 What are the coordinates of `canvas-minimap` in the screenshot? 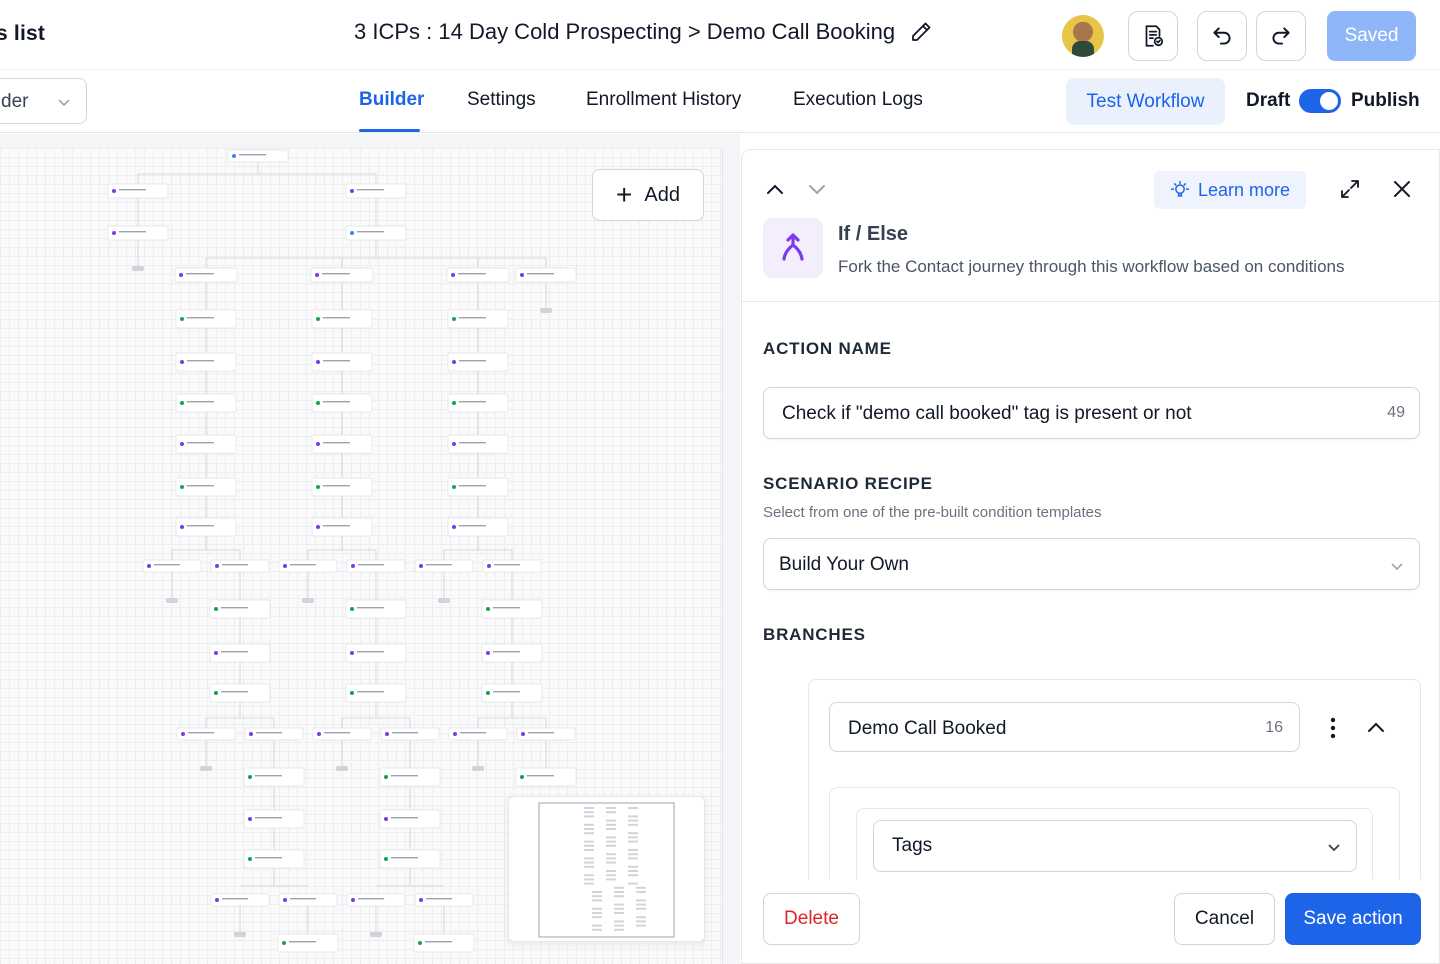 It's located at (606, 869).